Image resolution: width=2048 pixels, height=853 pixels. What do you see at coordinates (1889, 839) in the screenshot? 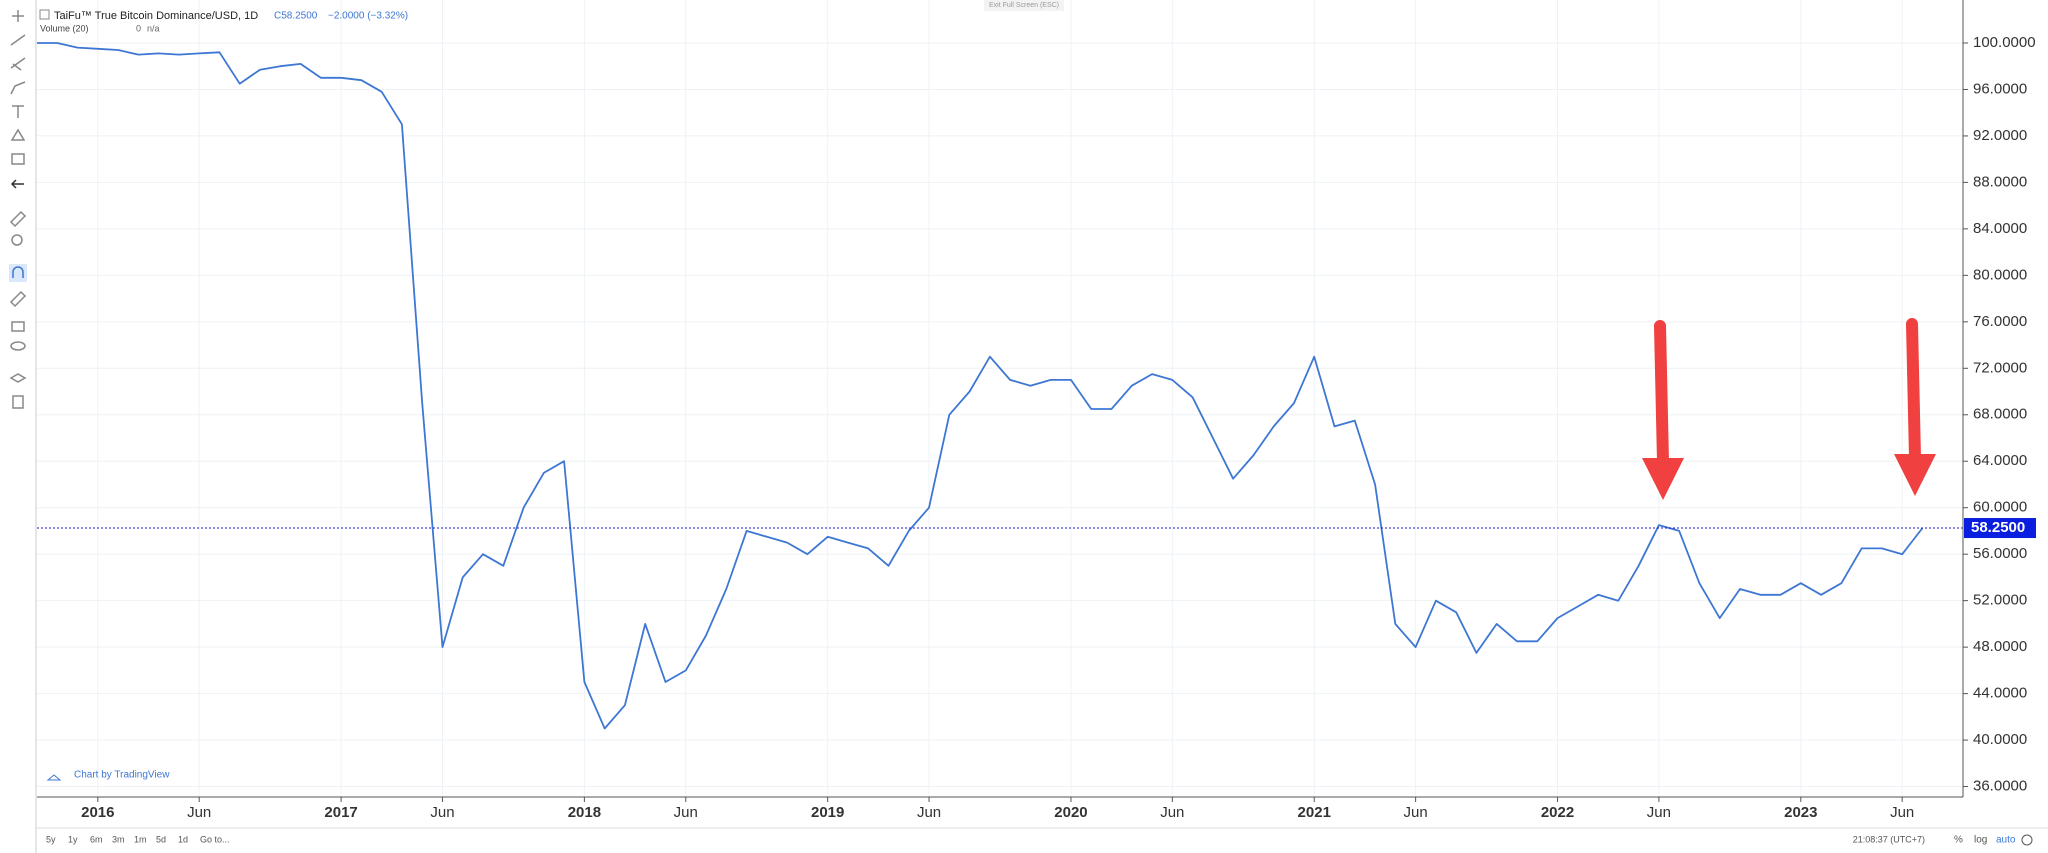
I see `clock: 21:08:37 (UTC+7)` at bounding box center [1889, 839].